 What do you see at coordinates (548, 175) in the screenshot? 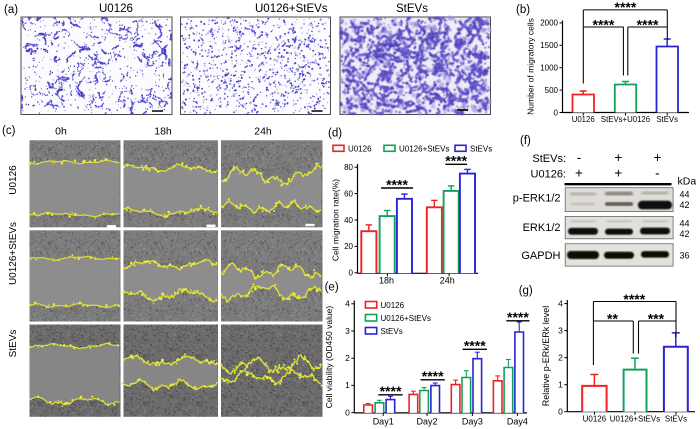
I see `svg-text: U0126:` at bounding box center [548, 175].